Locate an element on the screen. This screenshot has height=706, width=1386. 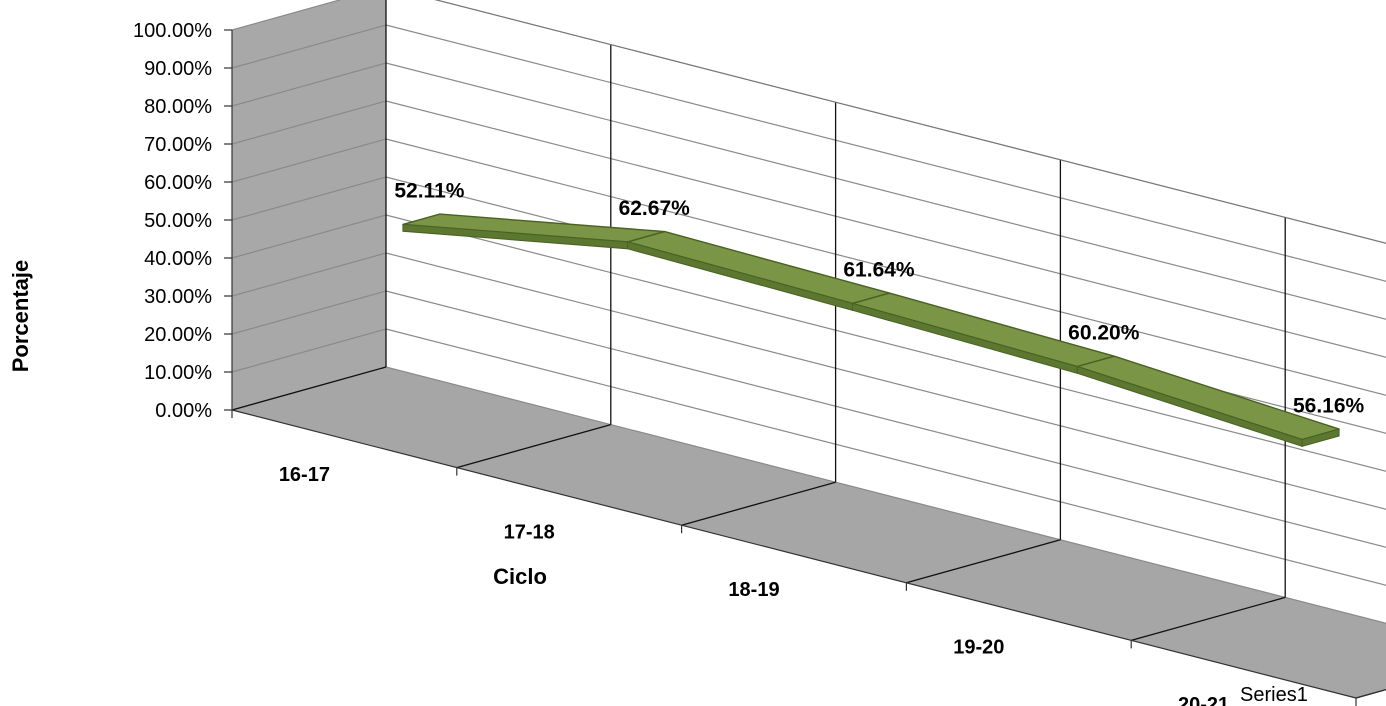
series-axis-label: Series1 is located at coordinates (1274, 695).